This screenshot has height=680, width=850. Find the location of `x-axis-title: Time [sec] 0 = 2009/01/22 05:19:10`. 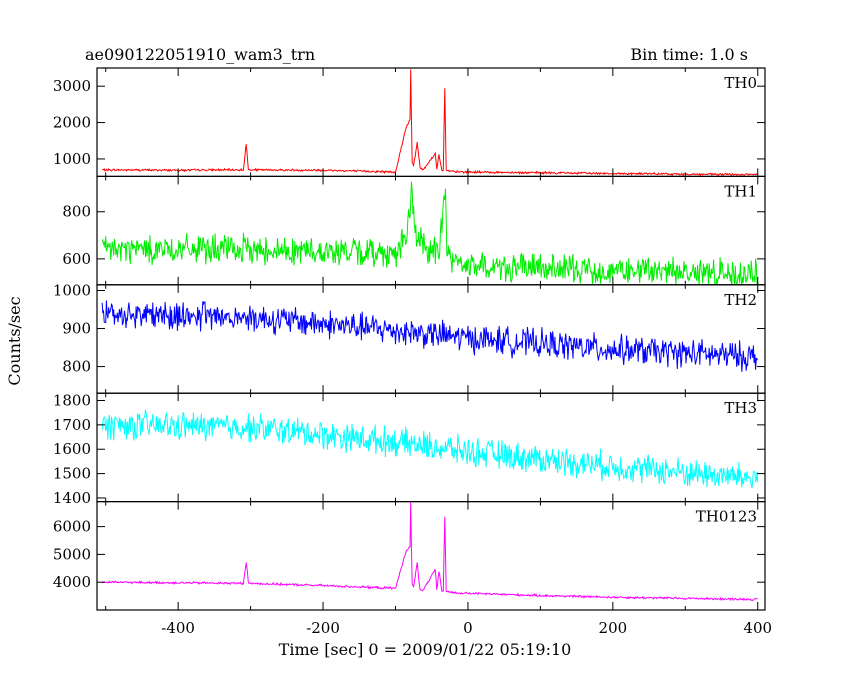

x-axis-title: Time [sec] 0 = 2009/01/22 05:19:10 is located at coordinates (425, 649).